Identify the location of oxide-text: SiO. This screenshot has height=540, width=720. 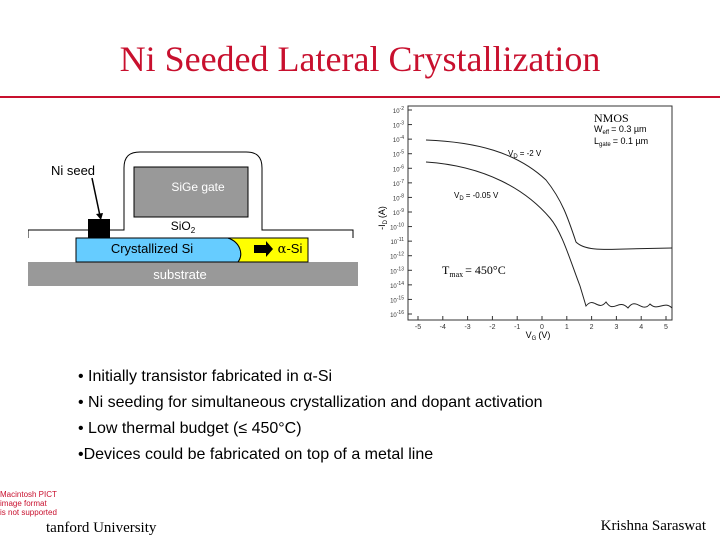
(181, 226).